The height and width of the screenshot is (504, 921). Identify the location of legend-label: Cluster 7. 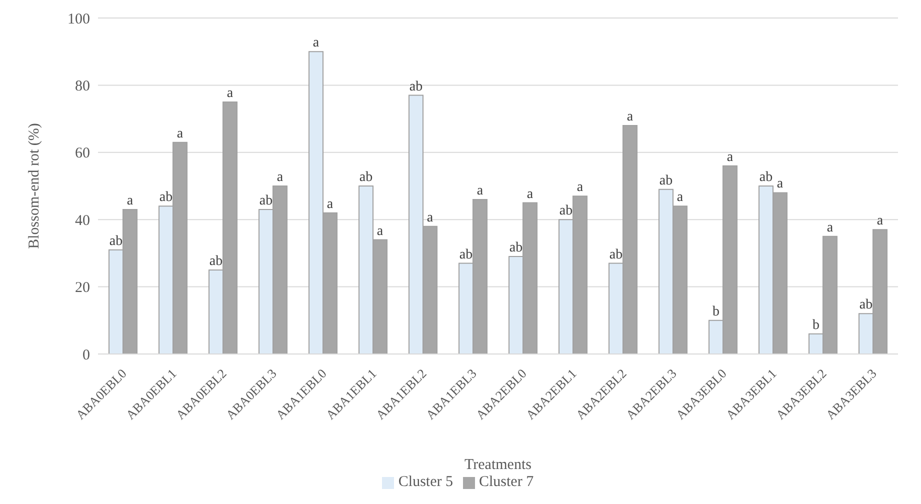
(506, 482).